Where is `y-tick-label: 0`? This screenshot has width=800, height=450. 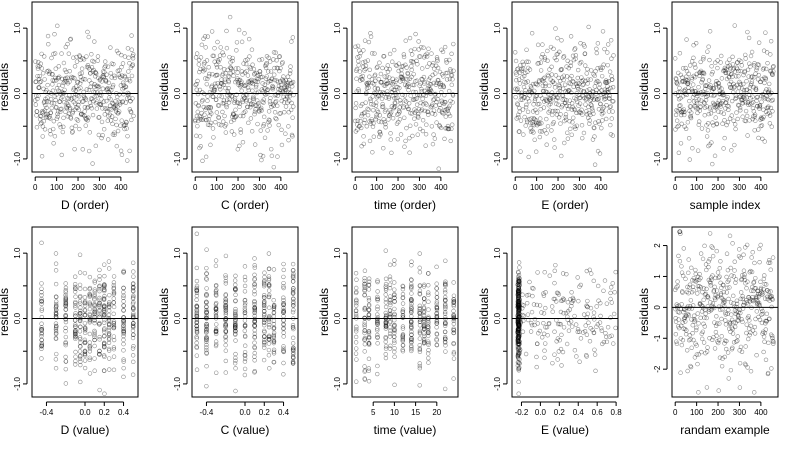 y-tick-label: 0 is located at coordinates (657, 307).